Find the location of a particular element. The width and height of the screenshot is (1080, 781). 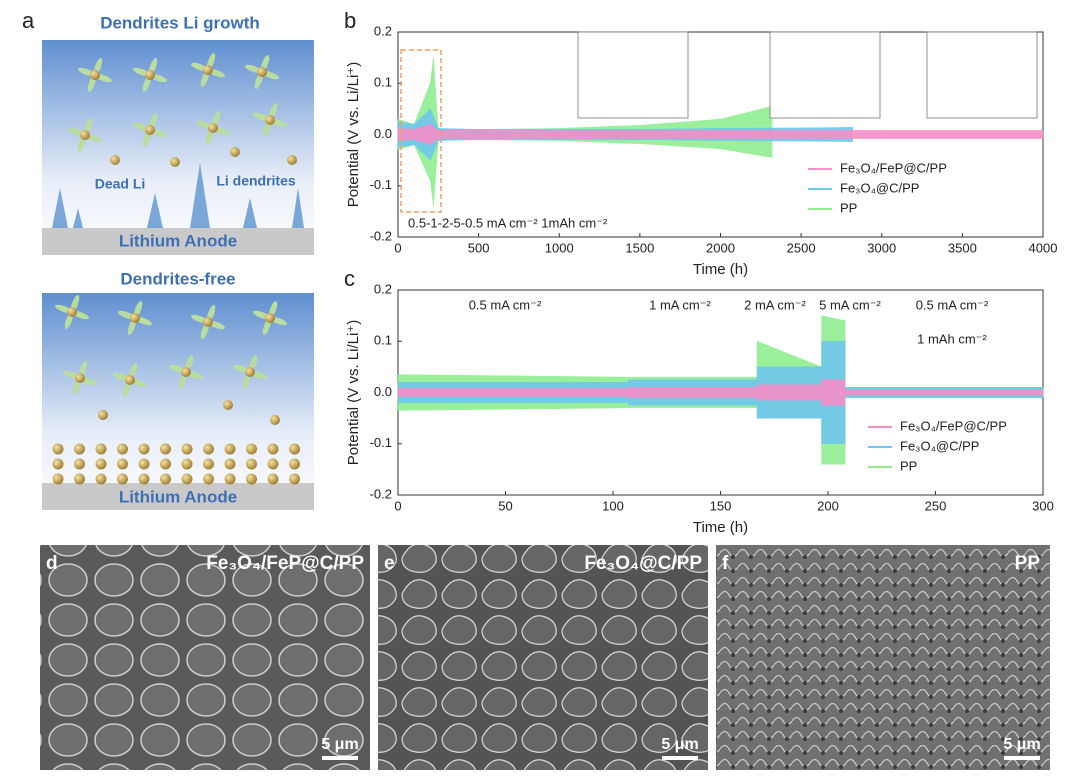

x-tick-label: 250 is located at coordinates (936, 505).